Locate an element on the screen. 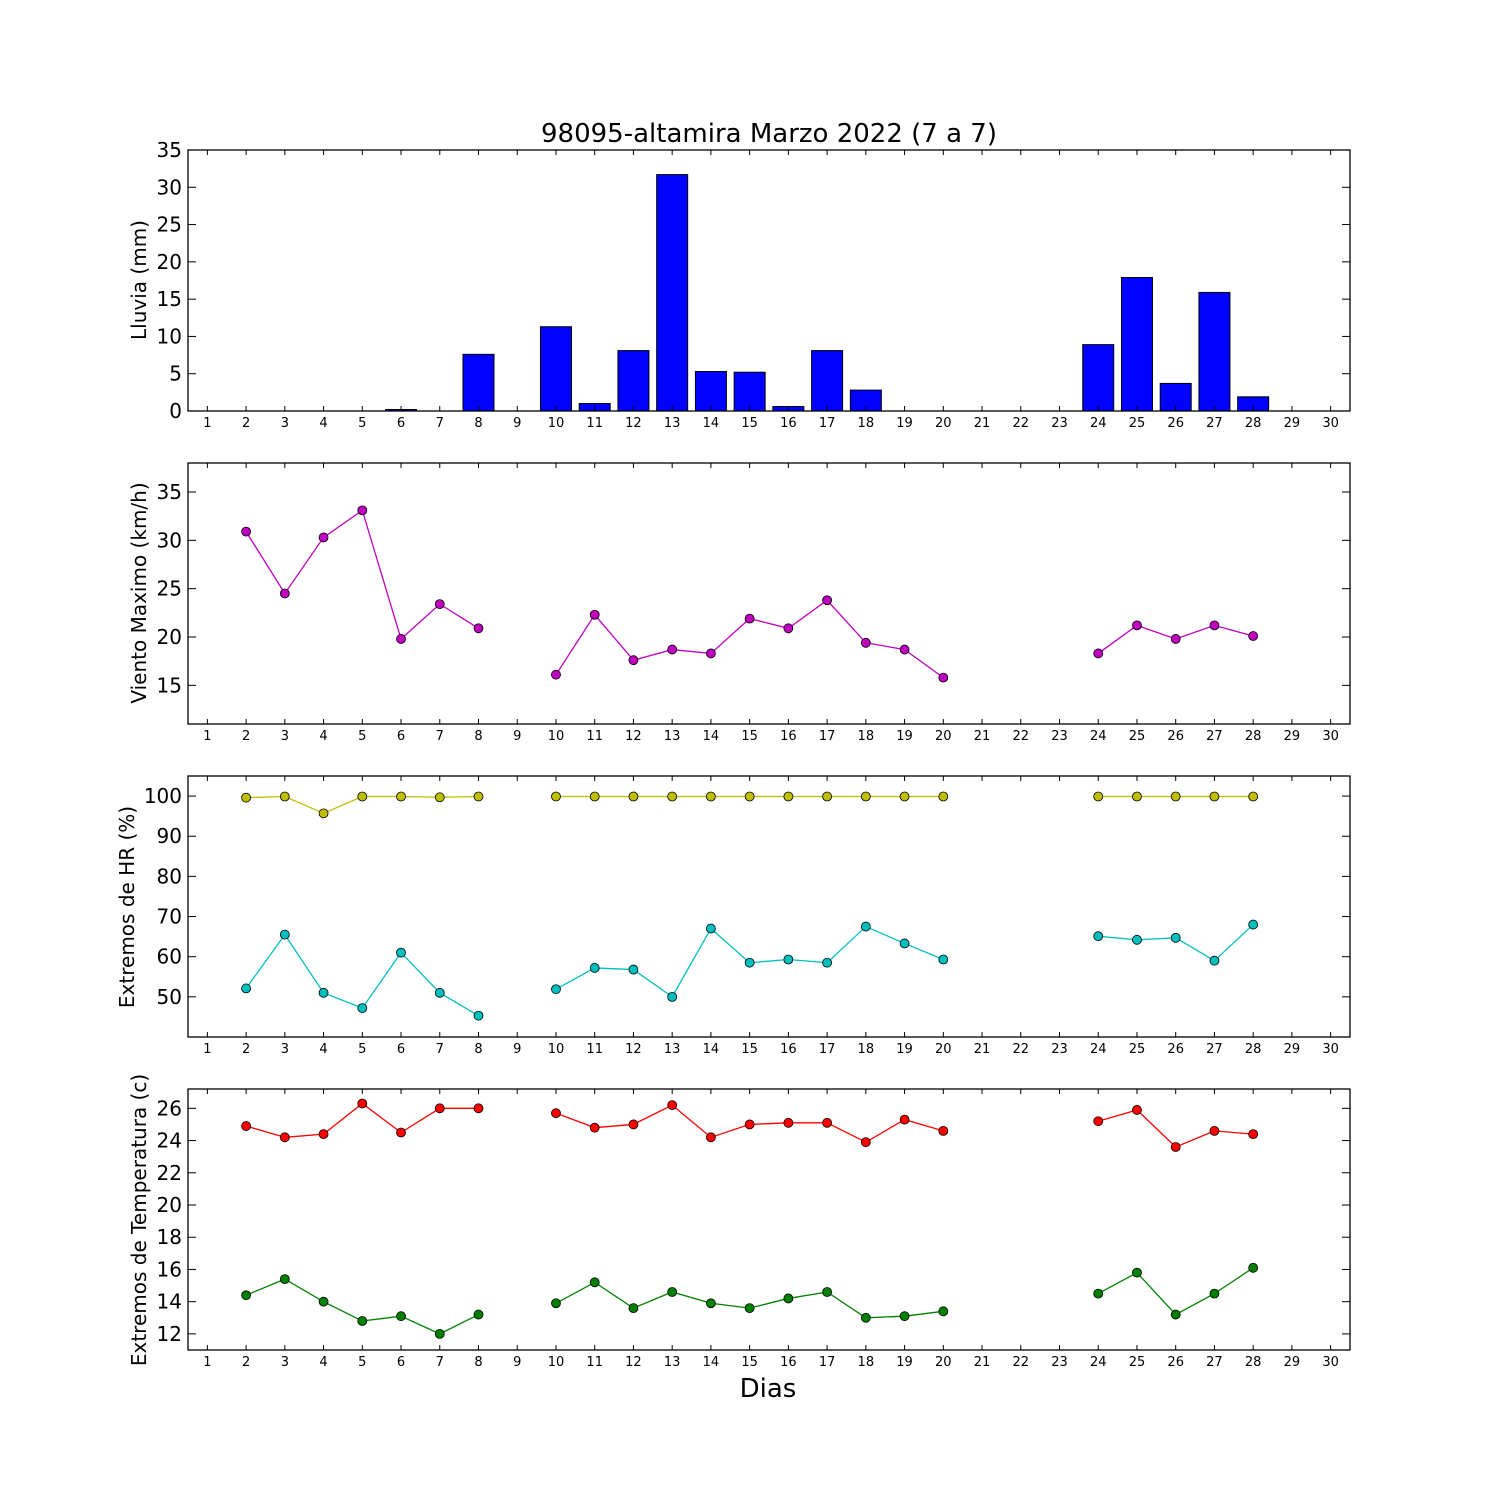  humidity-ytick-label-50: 50 is located at coordinates (169, 997).